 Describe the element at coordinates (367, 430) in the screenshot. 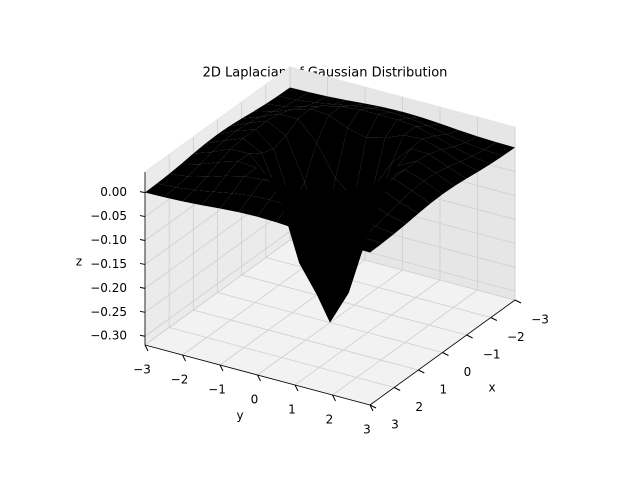

I see `y-tick-label: 3` at that location.